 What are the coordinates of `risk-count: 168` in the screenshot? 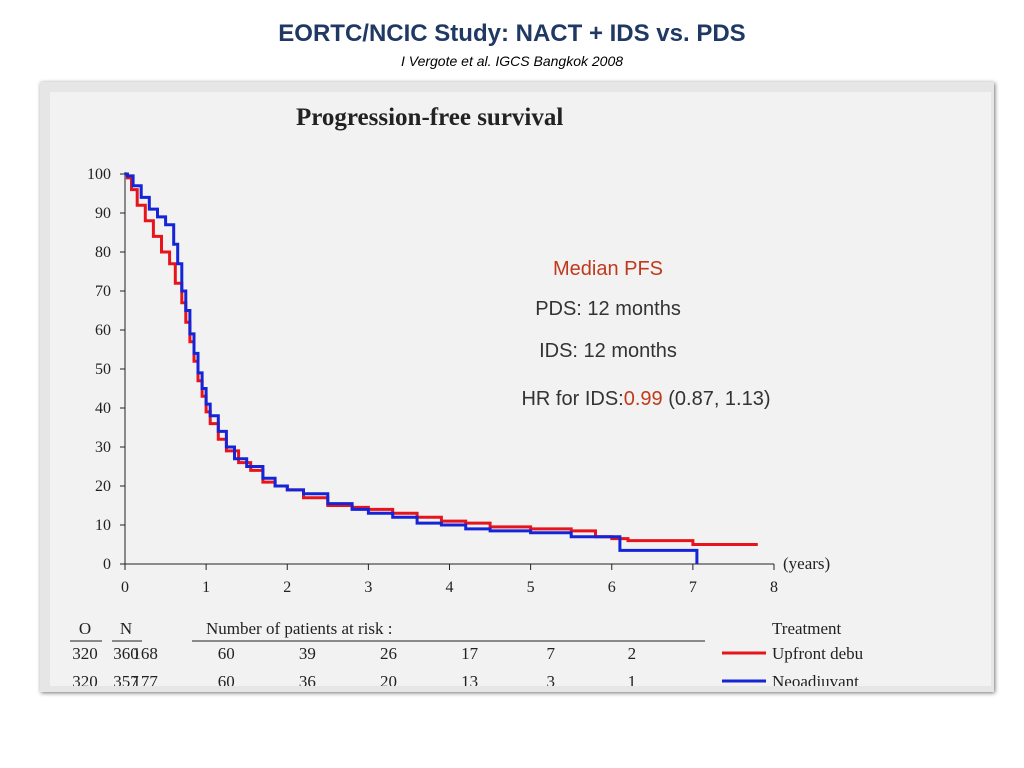 It's located at (145, 653).